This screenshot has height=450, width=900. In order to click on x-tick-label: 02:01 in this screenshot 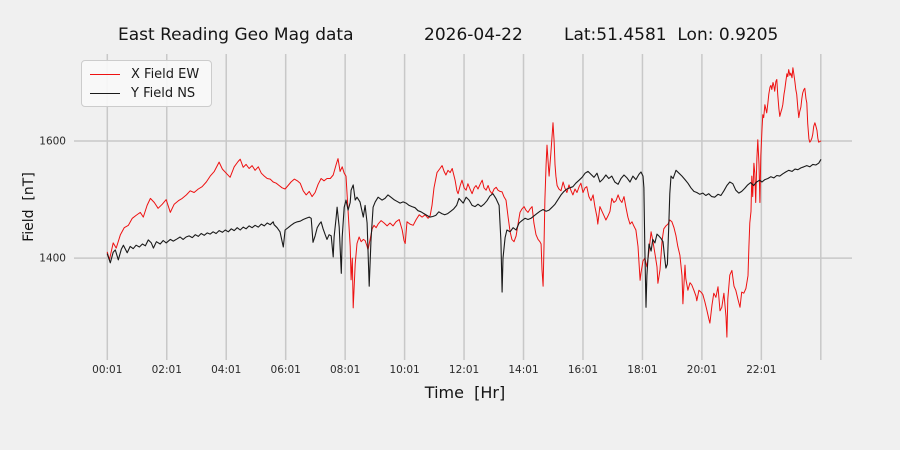, I will do `click(167, 370)`.